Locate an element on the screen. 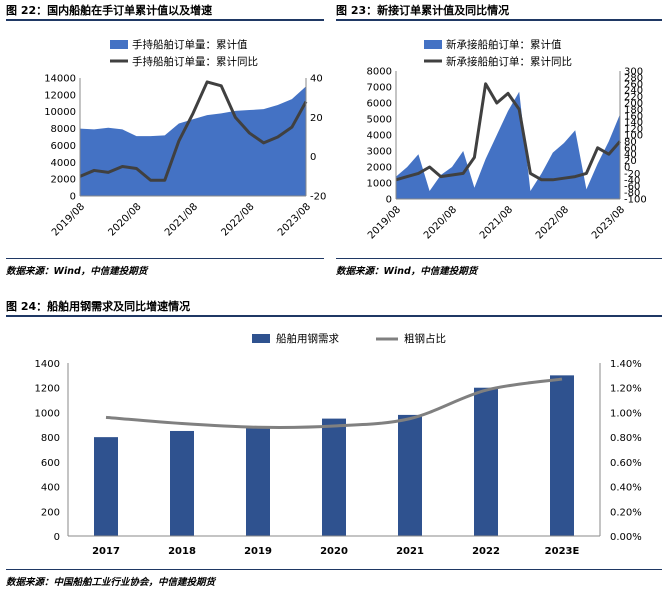 Image resolution: width=668 pixels, height=594 pixels. fig24-left-tick-label: 400 is located at coordinates (50, 488).